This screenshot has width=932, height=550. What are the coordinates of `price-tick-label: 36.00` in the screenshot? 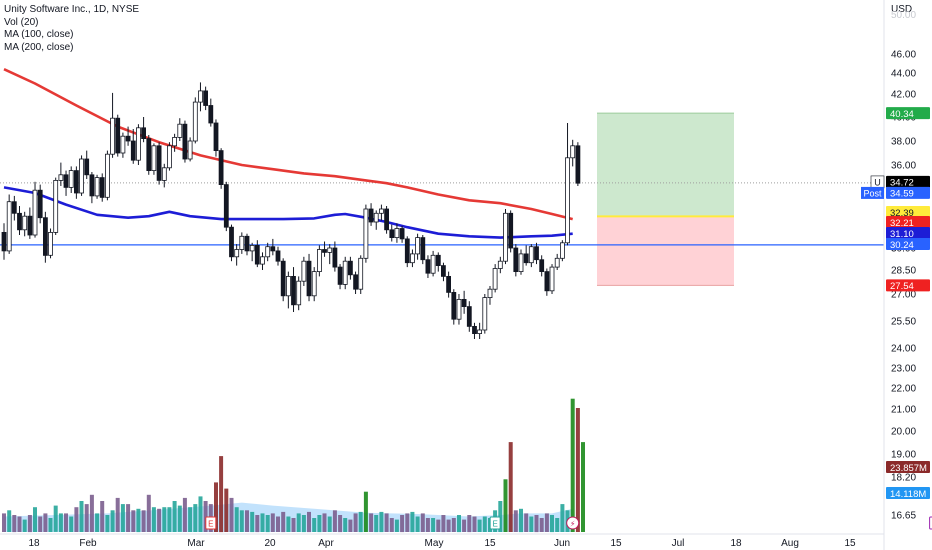 It's located at (903, 166).